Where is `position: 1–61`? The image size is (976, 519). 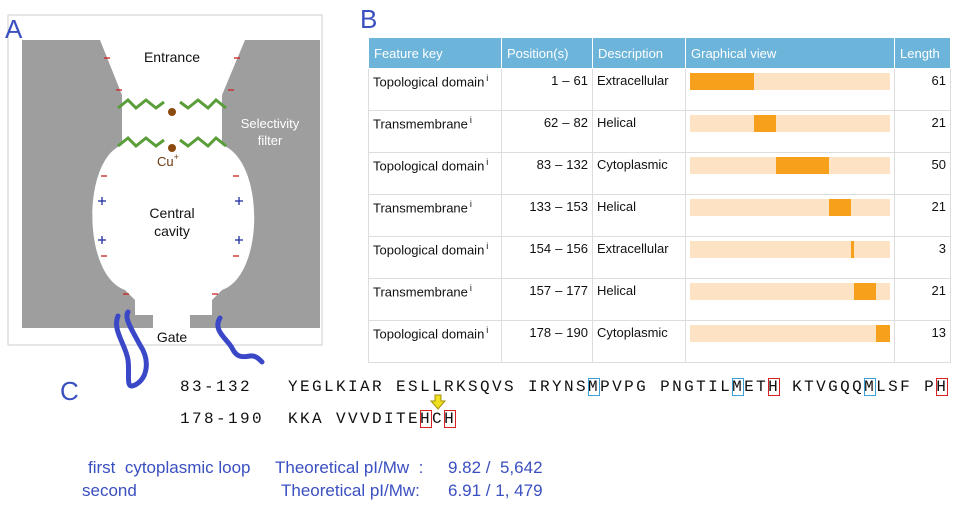
position: 1–61 is located at coordinates (547, 89).